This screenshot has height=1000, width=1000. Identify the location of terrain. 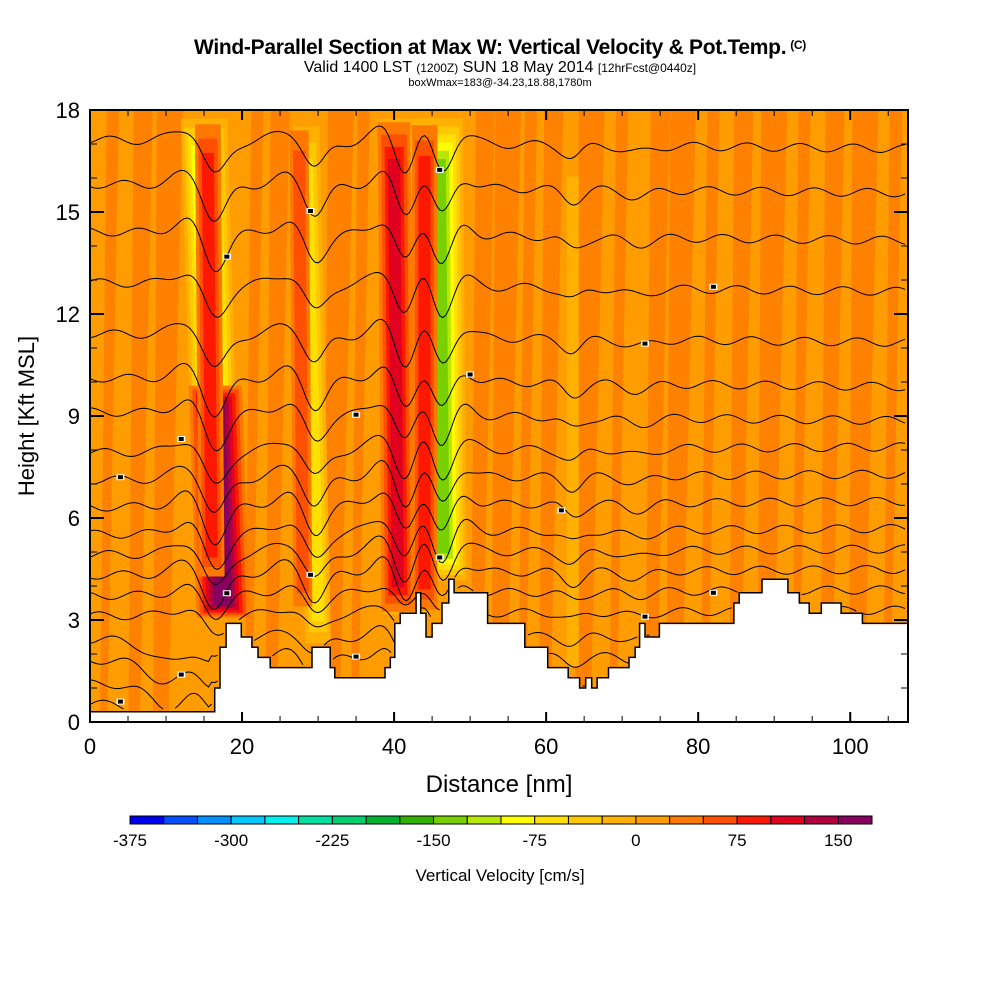
(499, 650).